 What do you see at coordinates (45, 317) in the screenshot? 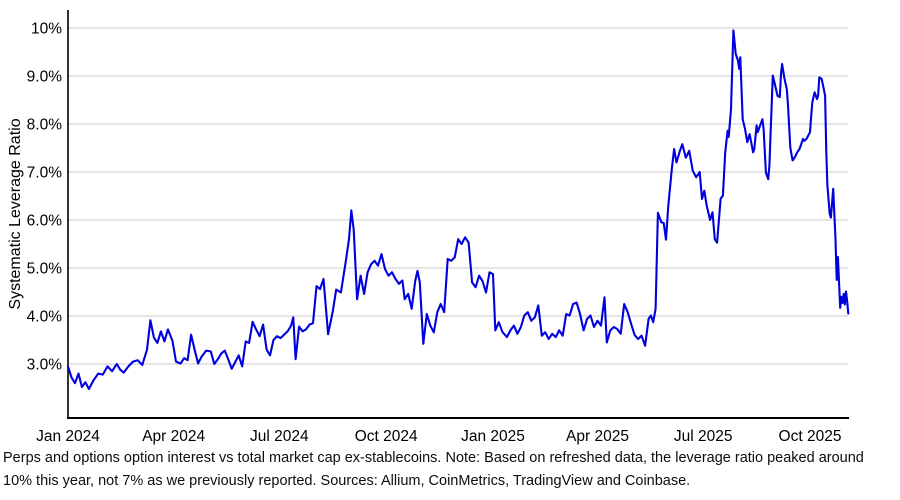
I see `y-tick-label: 4.0%` at bounding box center [45, 317].